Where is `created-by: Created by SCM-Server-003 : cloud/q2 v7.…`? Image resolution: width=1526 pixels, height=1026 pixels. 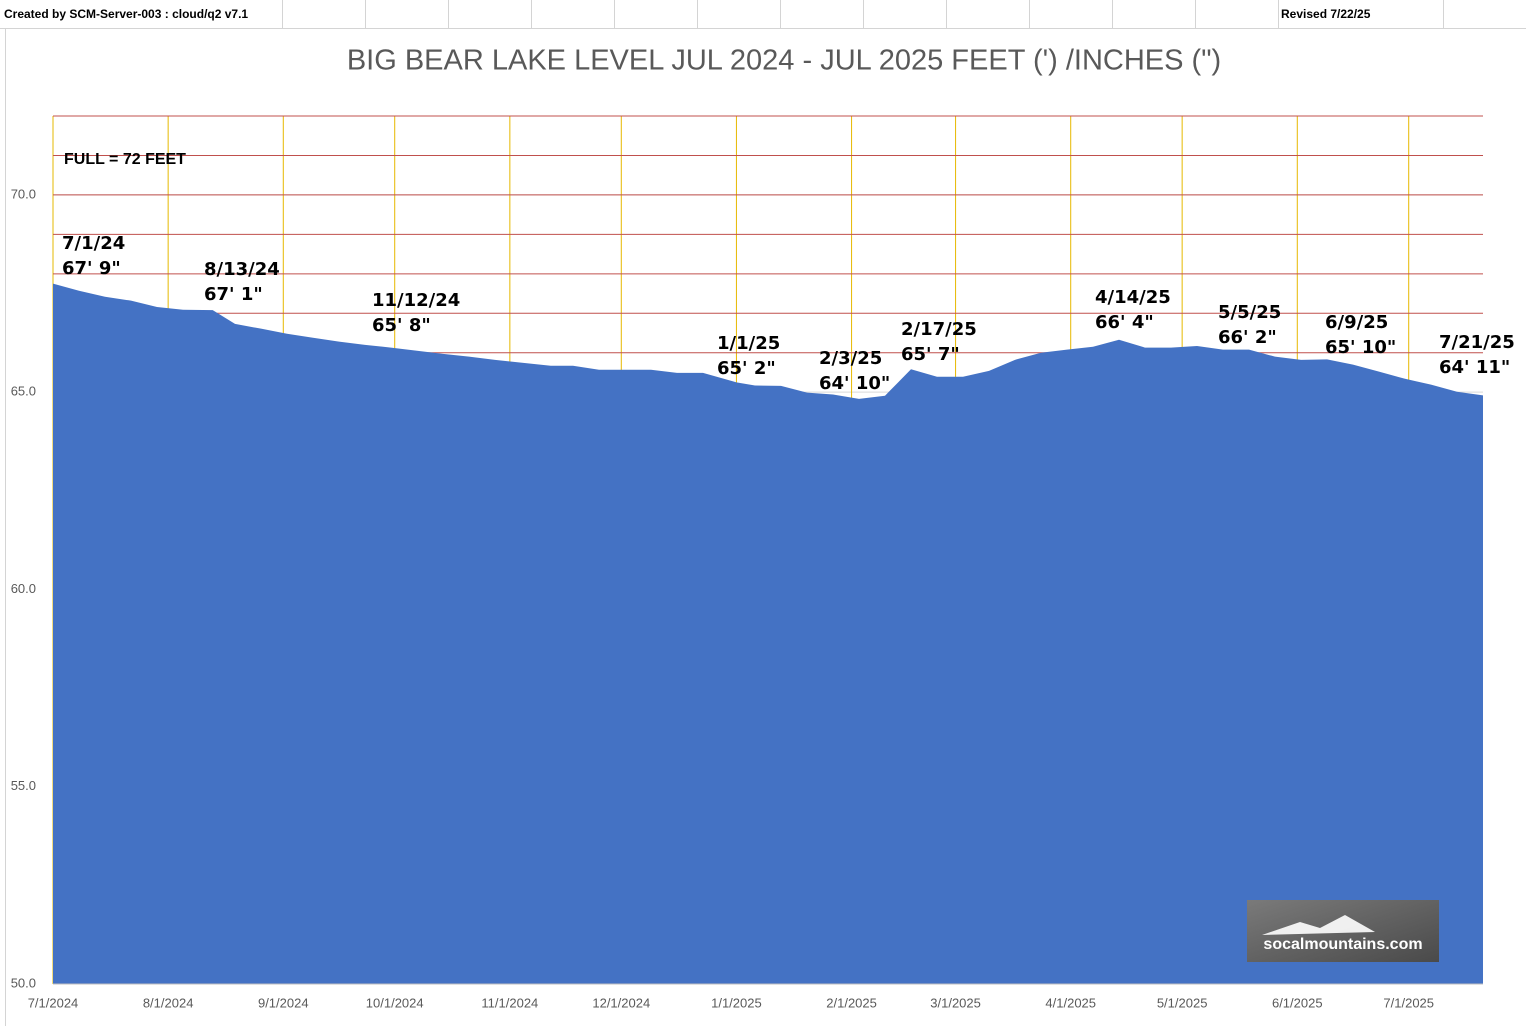
created-by: Created by SCM-Server-003 : cloud/q2 v7.… is located at coordinates (126, 14).